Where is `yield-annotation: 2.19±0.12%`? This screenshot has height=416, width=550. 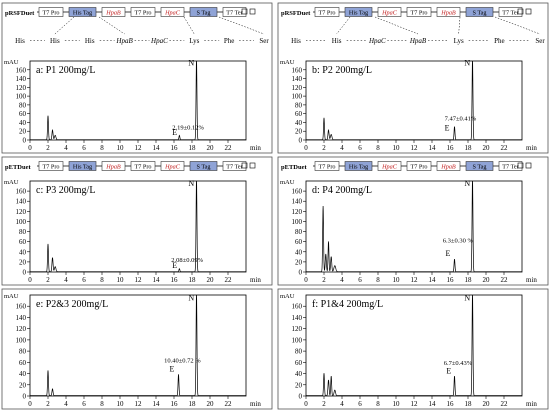 yield-annotation: 2.19±0.12% is located at coordinates (188, 127).